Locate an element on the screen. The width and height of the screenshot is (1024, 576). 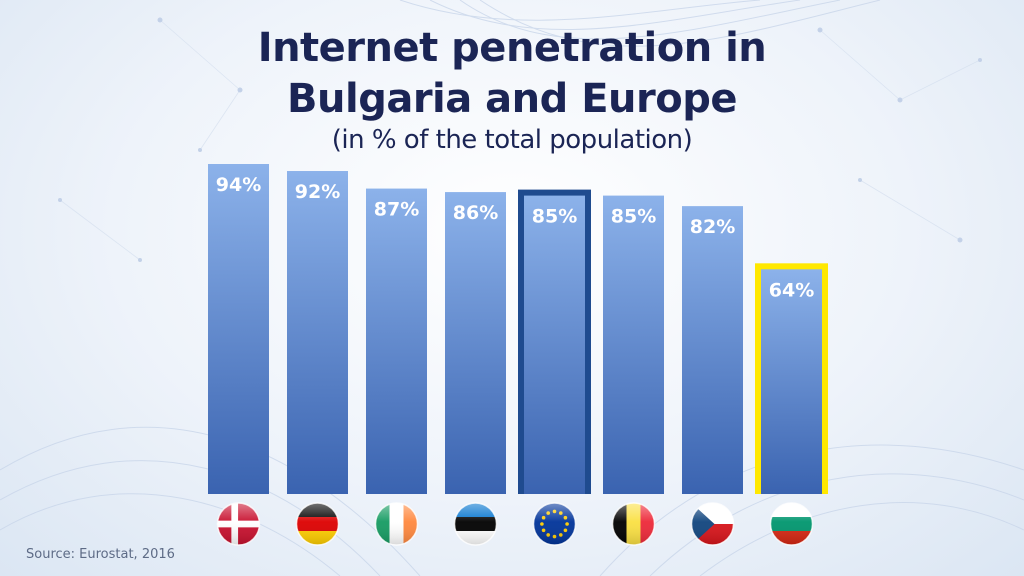
germany-flag-icon is located at coordinates (317, 524).